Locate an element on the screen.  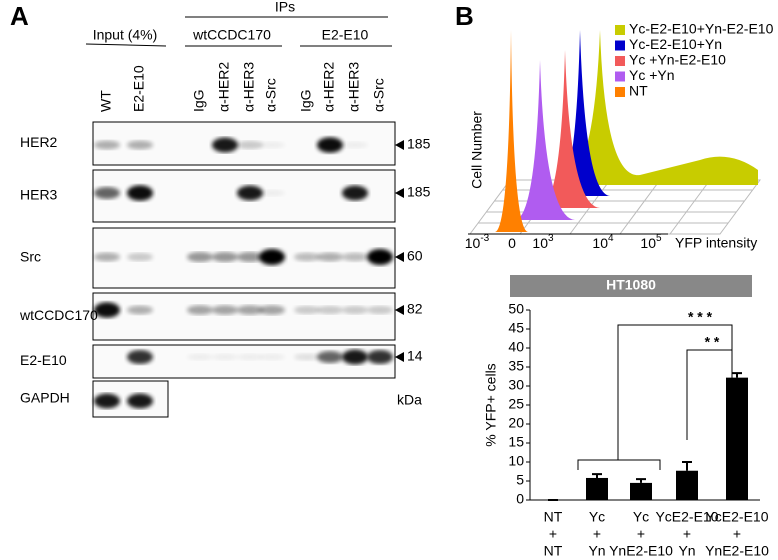
y-tick-label: 25 is located at coordinates (516, 404).